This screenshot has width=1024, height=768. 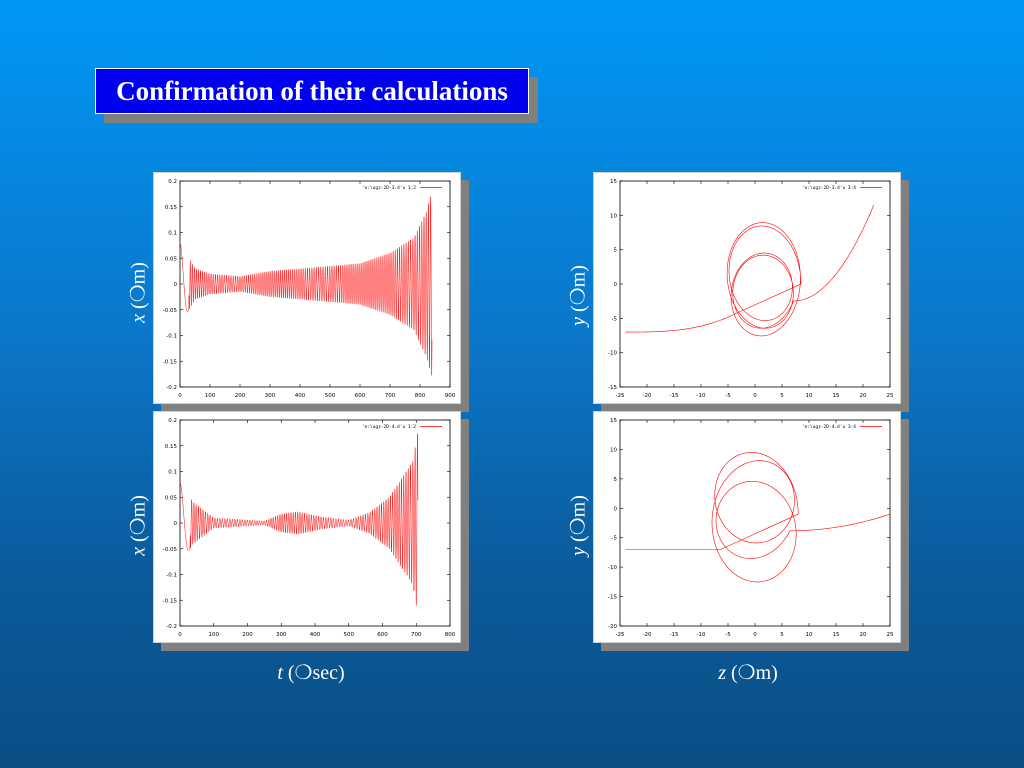 I want to click on slide-title: Confirmation of their calculations, so click(x=312, y=91).